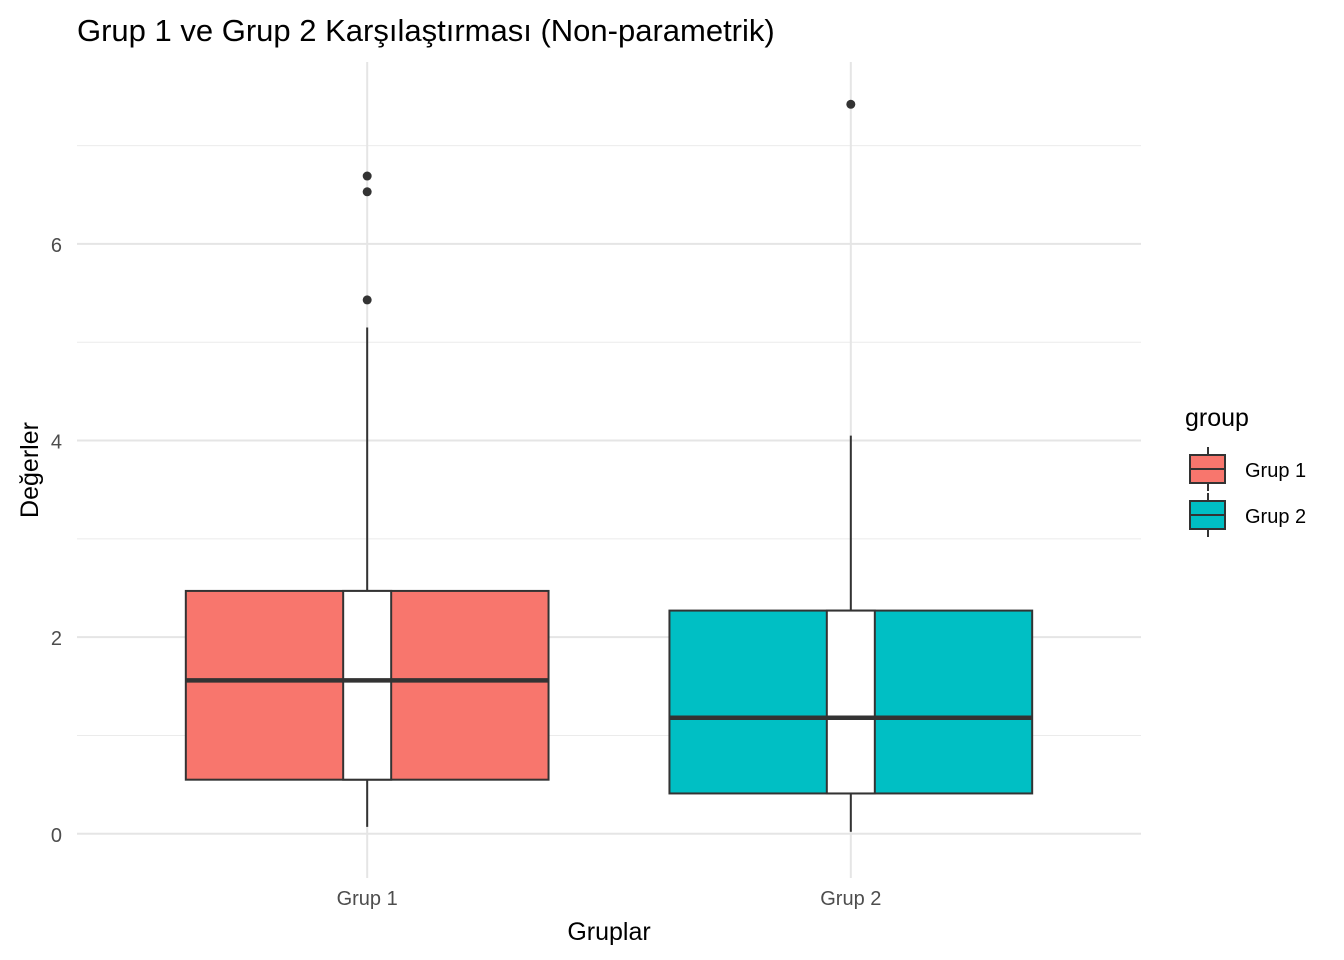 The width and height of the screenshot is (1344, 960). I want to click on legend-key-grup-1: Grup 1, so click(1247, 469).